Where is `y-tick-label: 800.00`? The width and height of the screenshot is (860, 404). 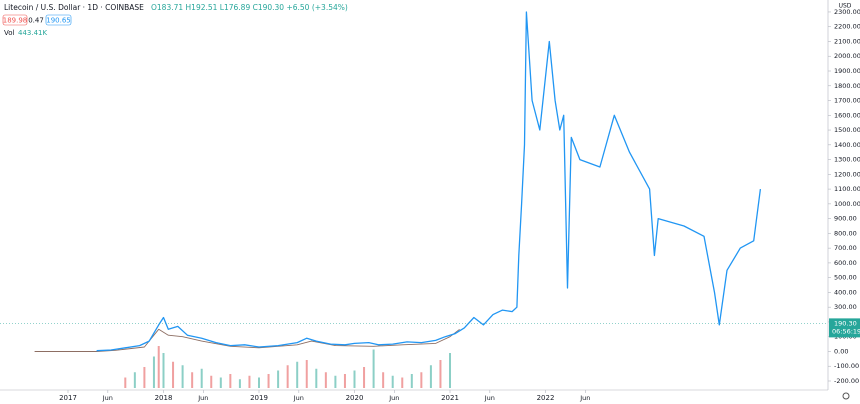
y-tick-label: 800.00 is located at coordinates (845, 233).